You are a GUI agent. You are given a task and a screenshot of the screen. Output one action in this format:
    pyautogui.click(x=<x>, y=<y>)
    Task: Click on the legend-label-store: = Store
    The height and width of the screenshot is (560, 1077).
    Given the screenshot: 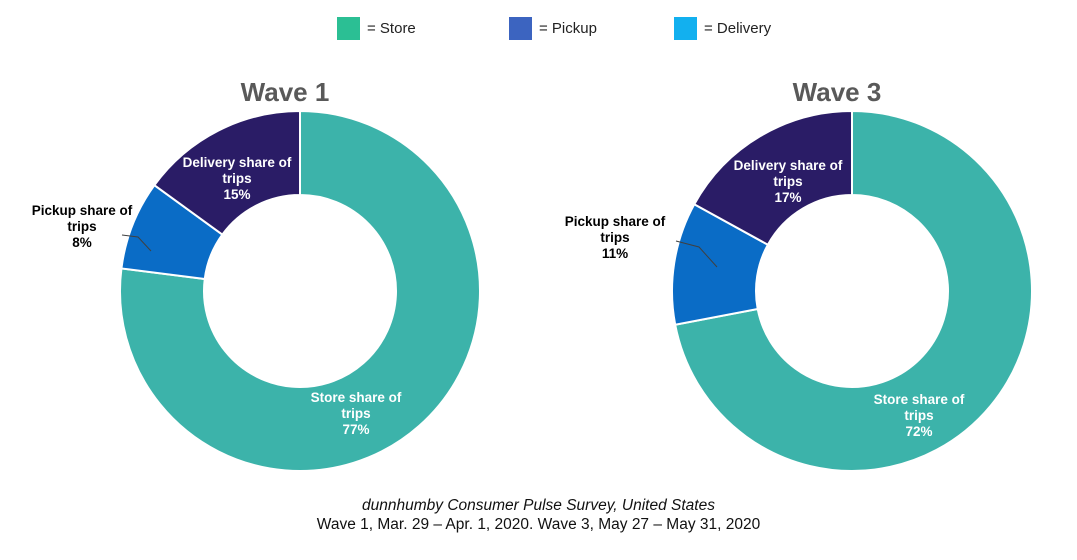 What is the action you would take?
    pyautogui.click(x=391, y=28)
    